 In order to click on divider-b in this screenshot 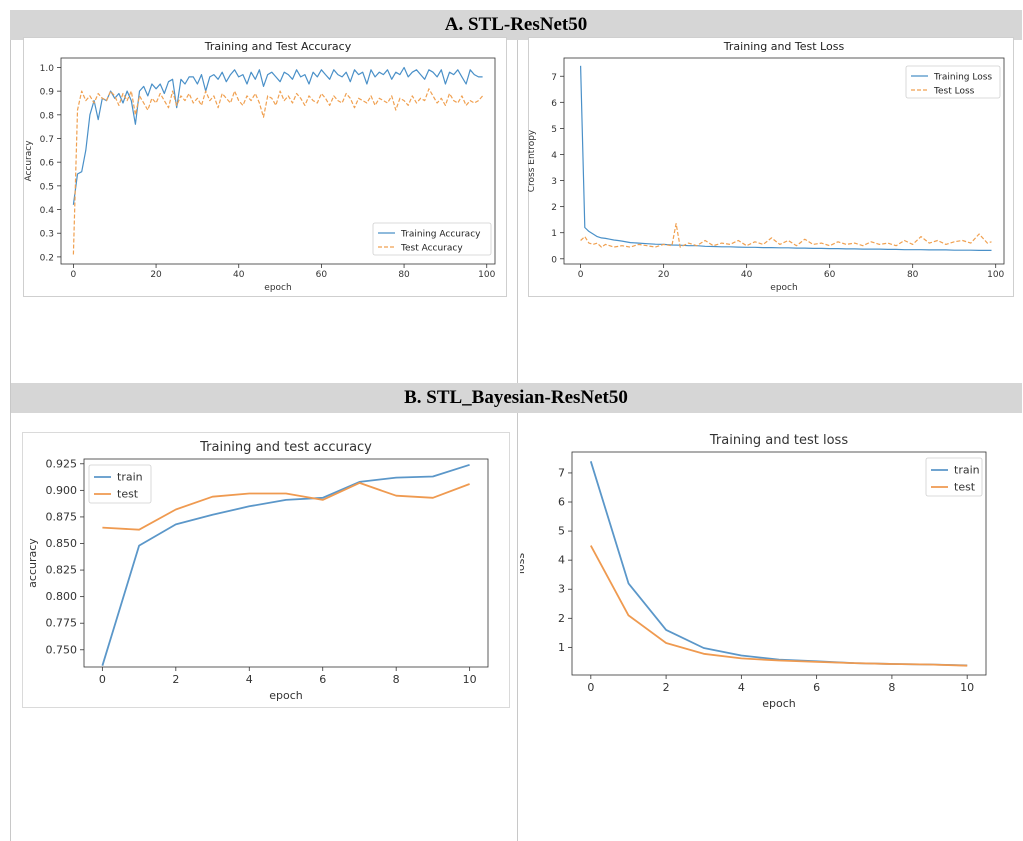, I will do `click(517, 627)`.